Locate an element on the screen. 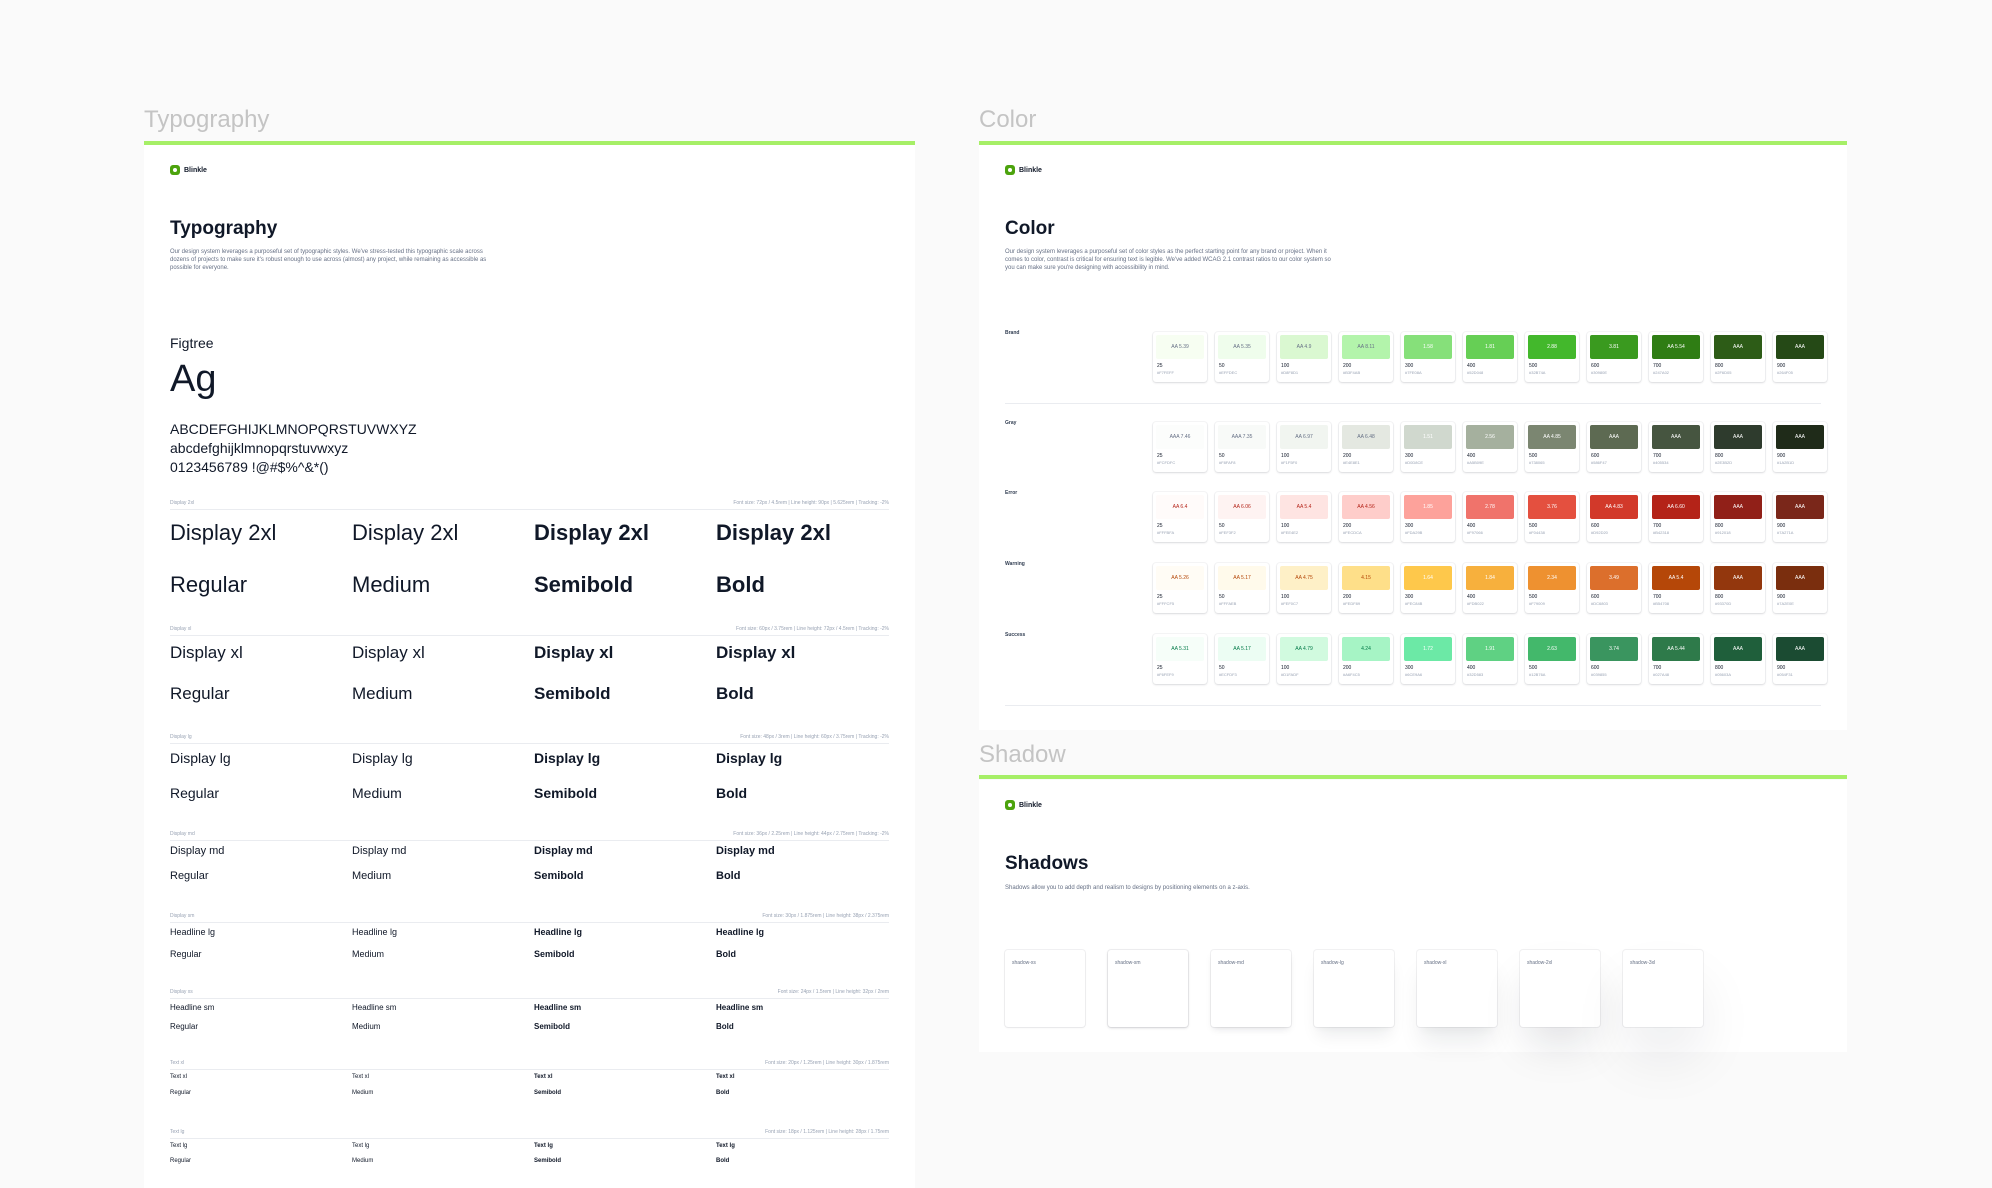 This screenshot has height=1188, width=1992. shadow-sample-card: shadow-3xl is located at coordinates (1663, 988).